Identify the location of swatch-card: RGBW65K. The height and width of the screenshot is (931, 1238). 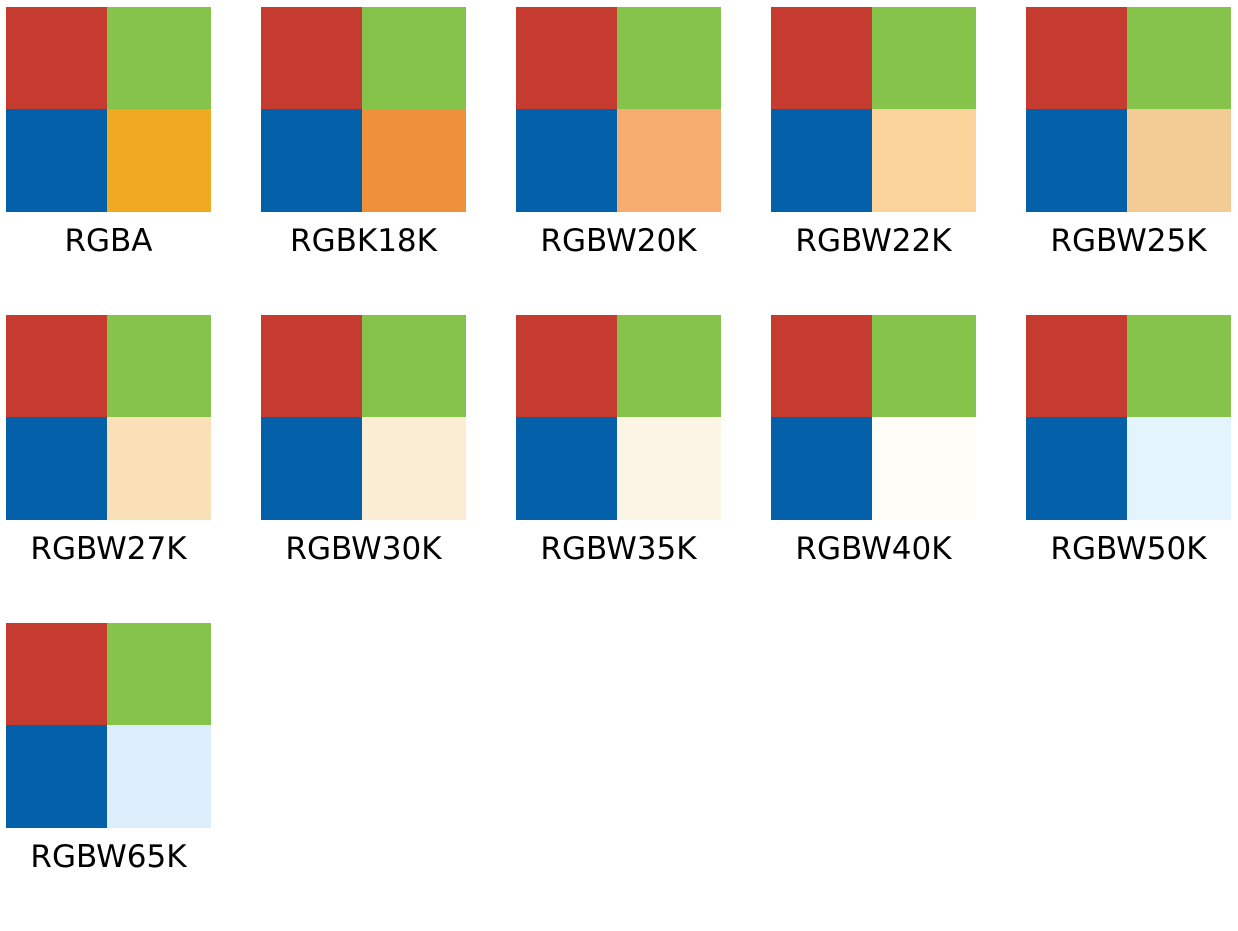
(108, 777).